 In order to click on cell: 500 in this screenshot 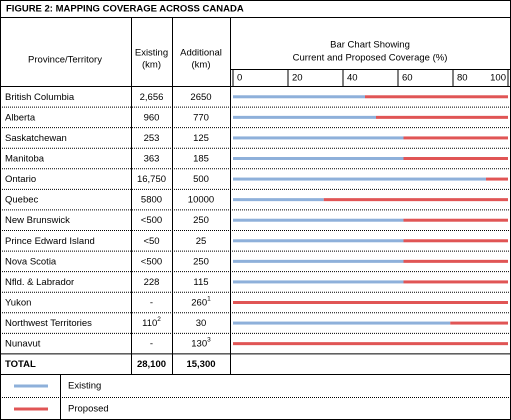, I will do `click(201, 179)`.